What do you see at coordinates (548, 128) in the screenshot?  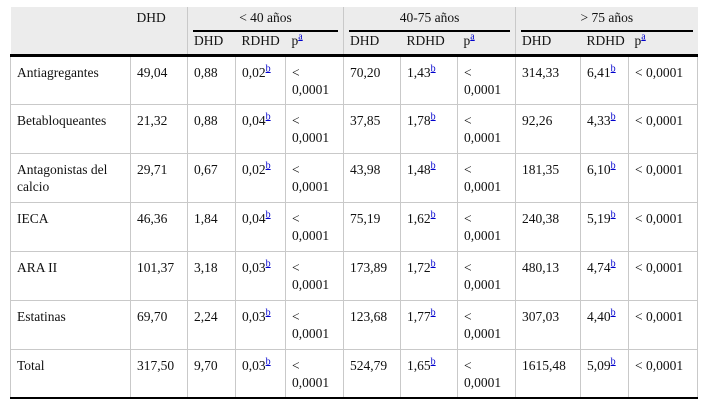 I see `dhd-value: 92,26` at bounding box center [548, 128].